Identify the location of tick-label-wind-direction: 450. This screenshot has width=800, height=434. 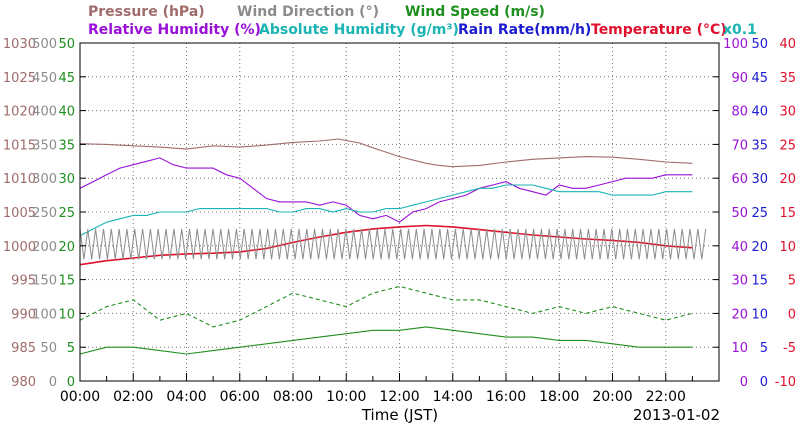
(44, 78).